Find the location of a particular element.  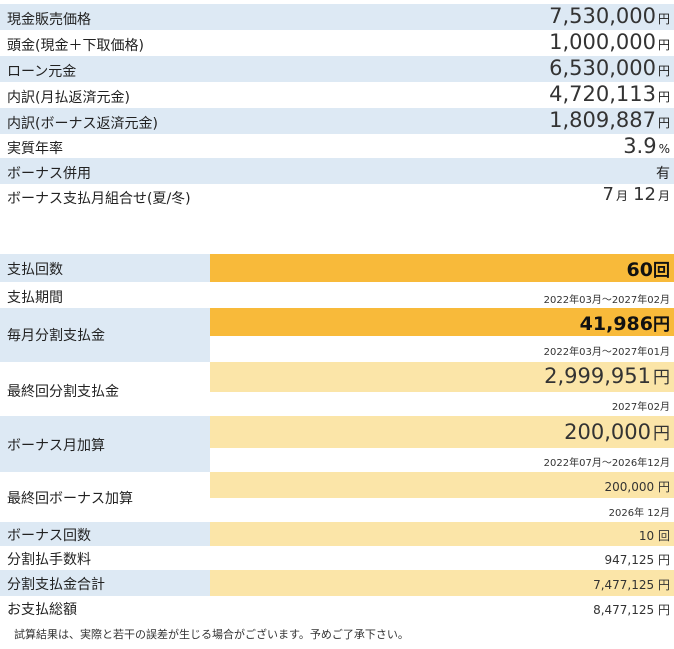

payment-period-range: 2022年03月～2027年02月 is located at coordinates (606, 300).